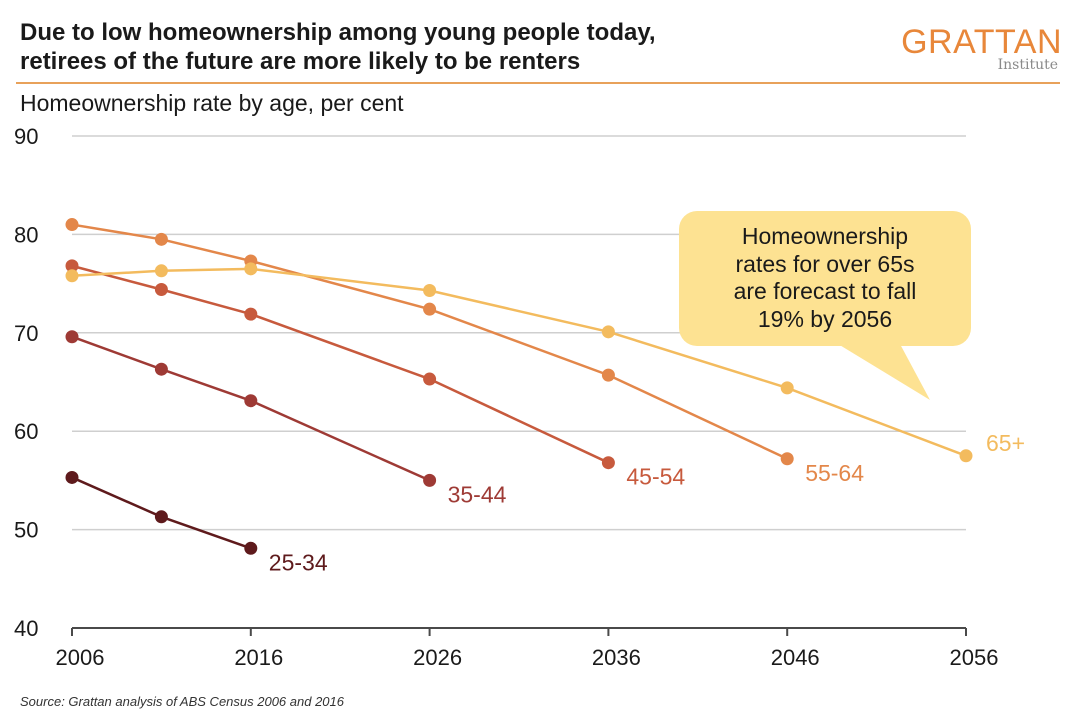  What do you see at coordinates (72, 337) in the screenshot?
I see `data-point-35-44-2006` at bounding box center [72, 337].